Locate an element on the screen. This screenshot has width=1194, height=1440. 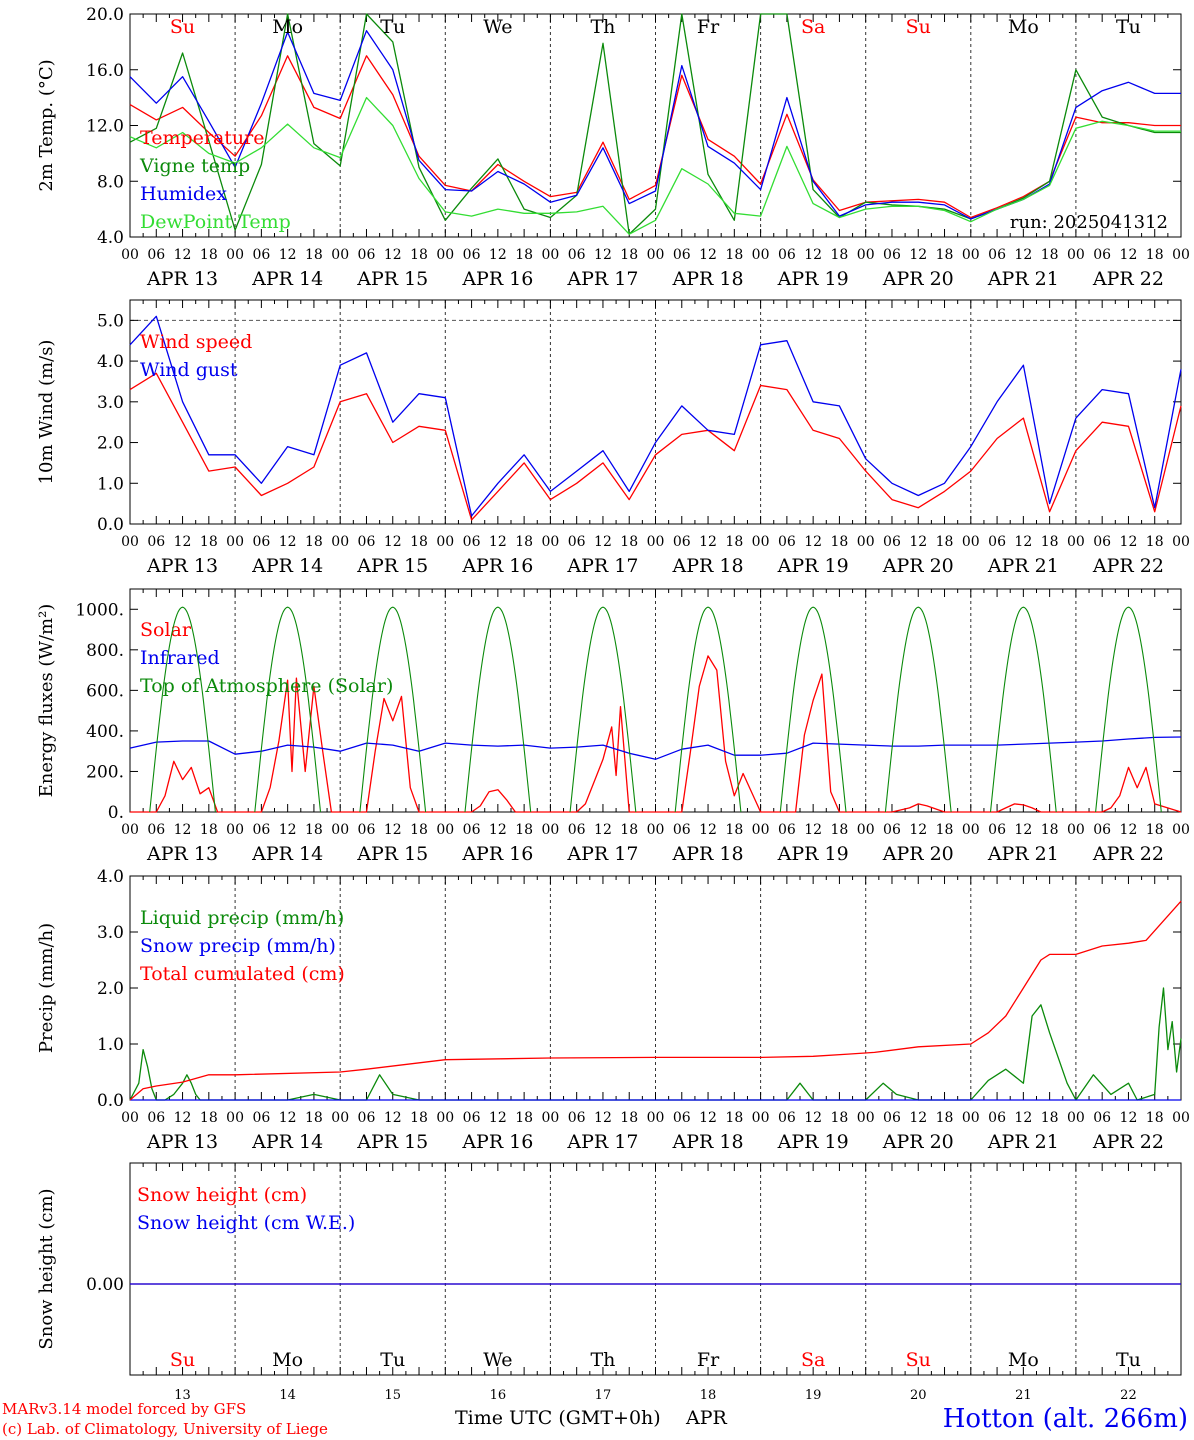
day-label: APR 20 is located at coordinates (918, 1142).